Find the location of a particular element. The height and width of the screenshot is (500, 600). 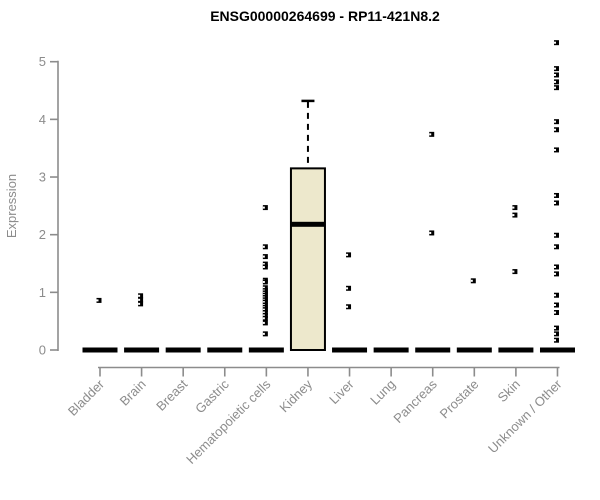

x-tick-label-liver: Liver is located at coordinates (341, 391).